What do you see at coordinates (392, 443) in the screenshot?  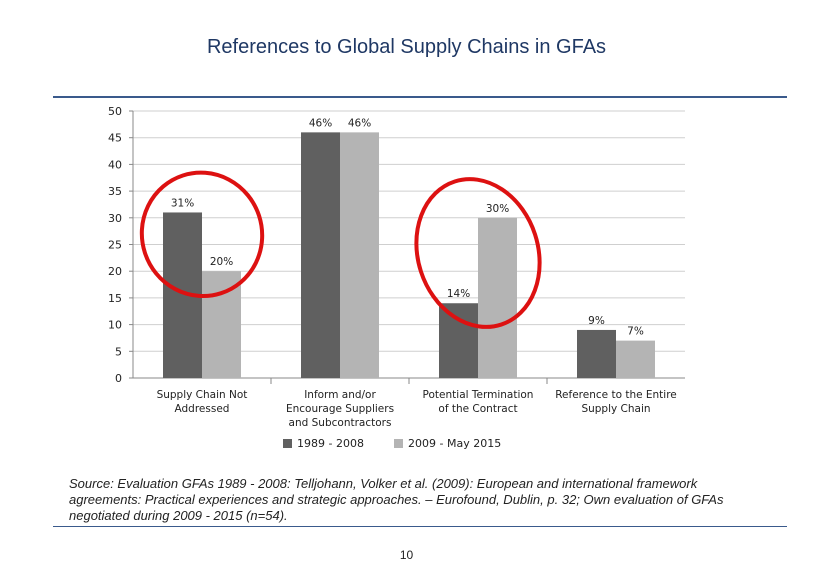 I see `chart-legend: 1989 - 2008 2009 - May 2015` at bounding box center [392, 443].